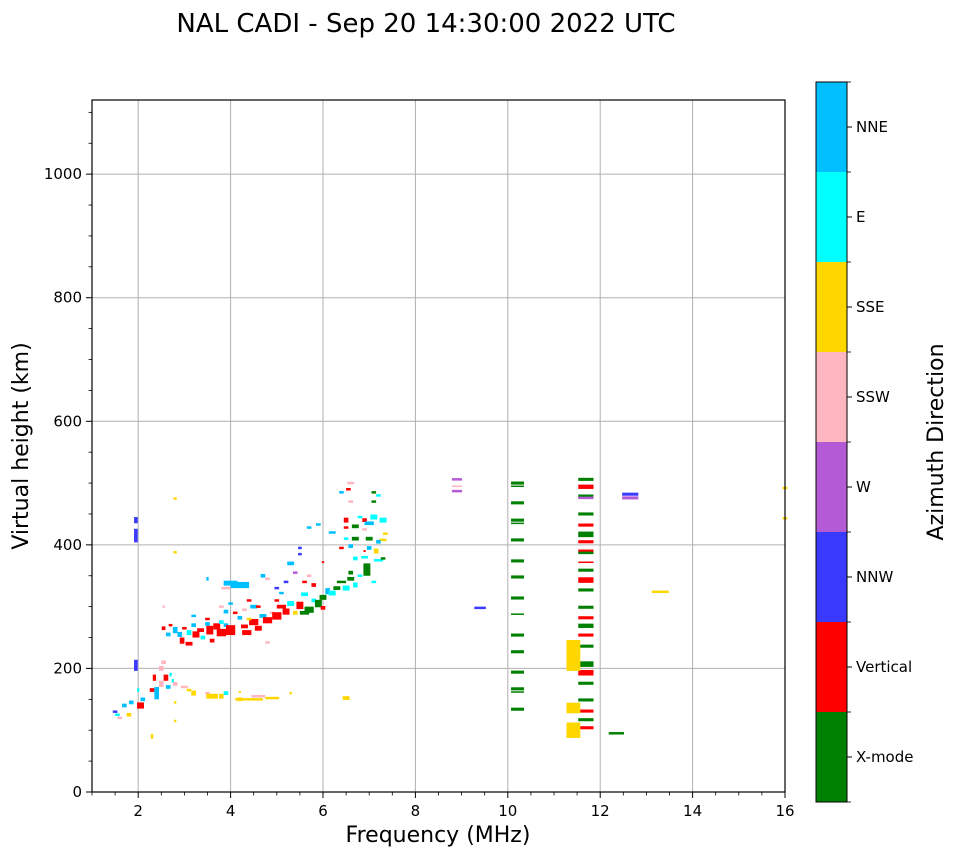 This screenshot has height=861, width=958. Describe the element at coordinates (831, 127) in the screenshot. I see `colorbar-swatch-nne` at that location.